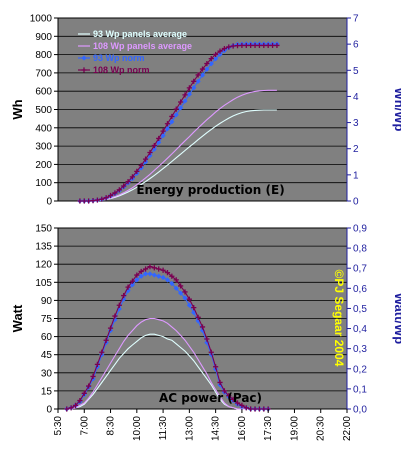  Describe the element at coordinates (47, 355) in the screenshot. I see `y-tick-label: 45` at that location.